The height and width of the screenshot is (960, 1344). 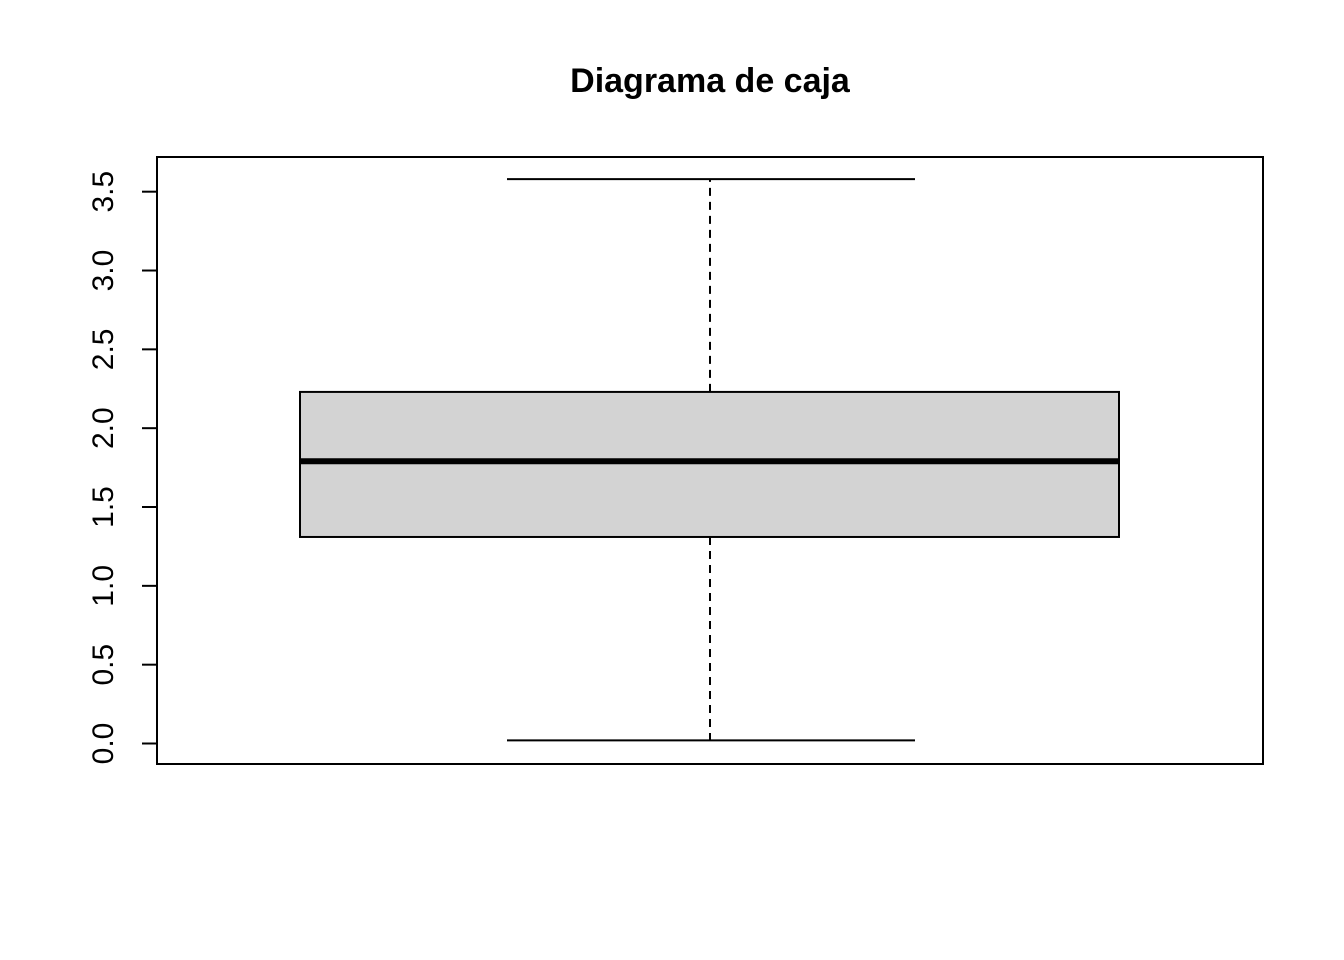 I want to click on y-tick-label: 3.0, so click(x=103, y=271).